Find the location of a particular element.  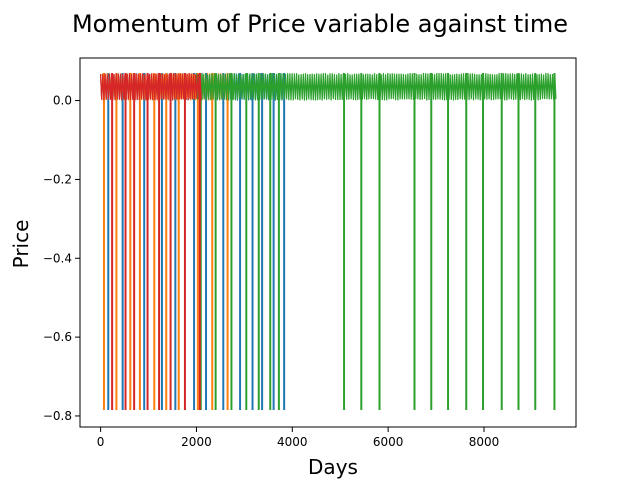

x-tick-label: 2000 is located at coordinates (196, 442).